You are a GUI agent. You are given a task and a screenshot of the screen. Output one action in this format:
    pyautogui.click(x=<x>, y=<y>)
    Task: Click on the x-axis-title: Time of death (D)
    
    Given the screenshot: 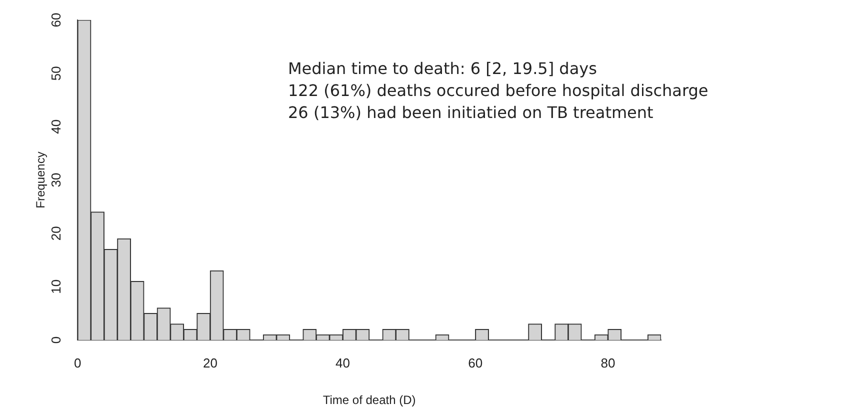 What is the action you would take?
    pyautogui.click(x=369, y=400)
    